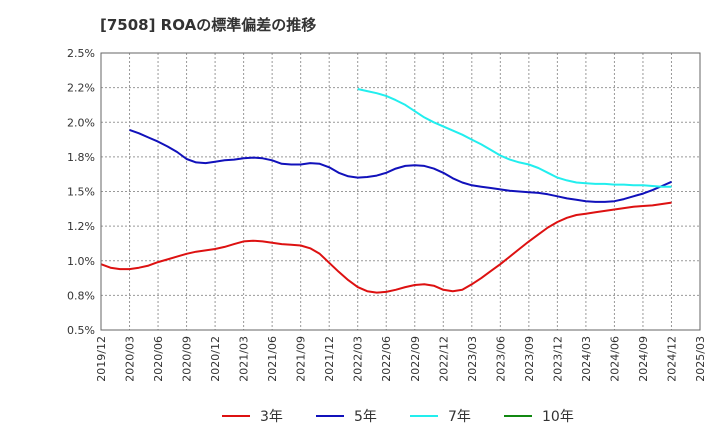 Image resolution: width=720 pixels, height=440 pixels. What do you see at coordinates (415, 359) in the screenshot?
I see `x-tick-label: 2022/09` at bounding box center [415, 359].